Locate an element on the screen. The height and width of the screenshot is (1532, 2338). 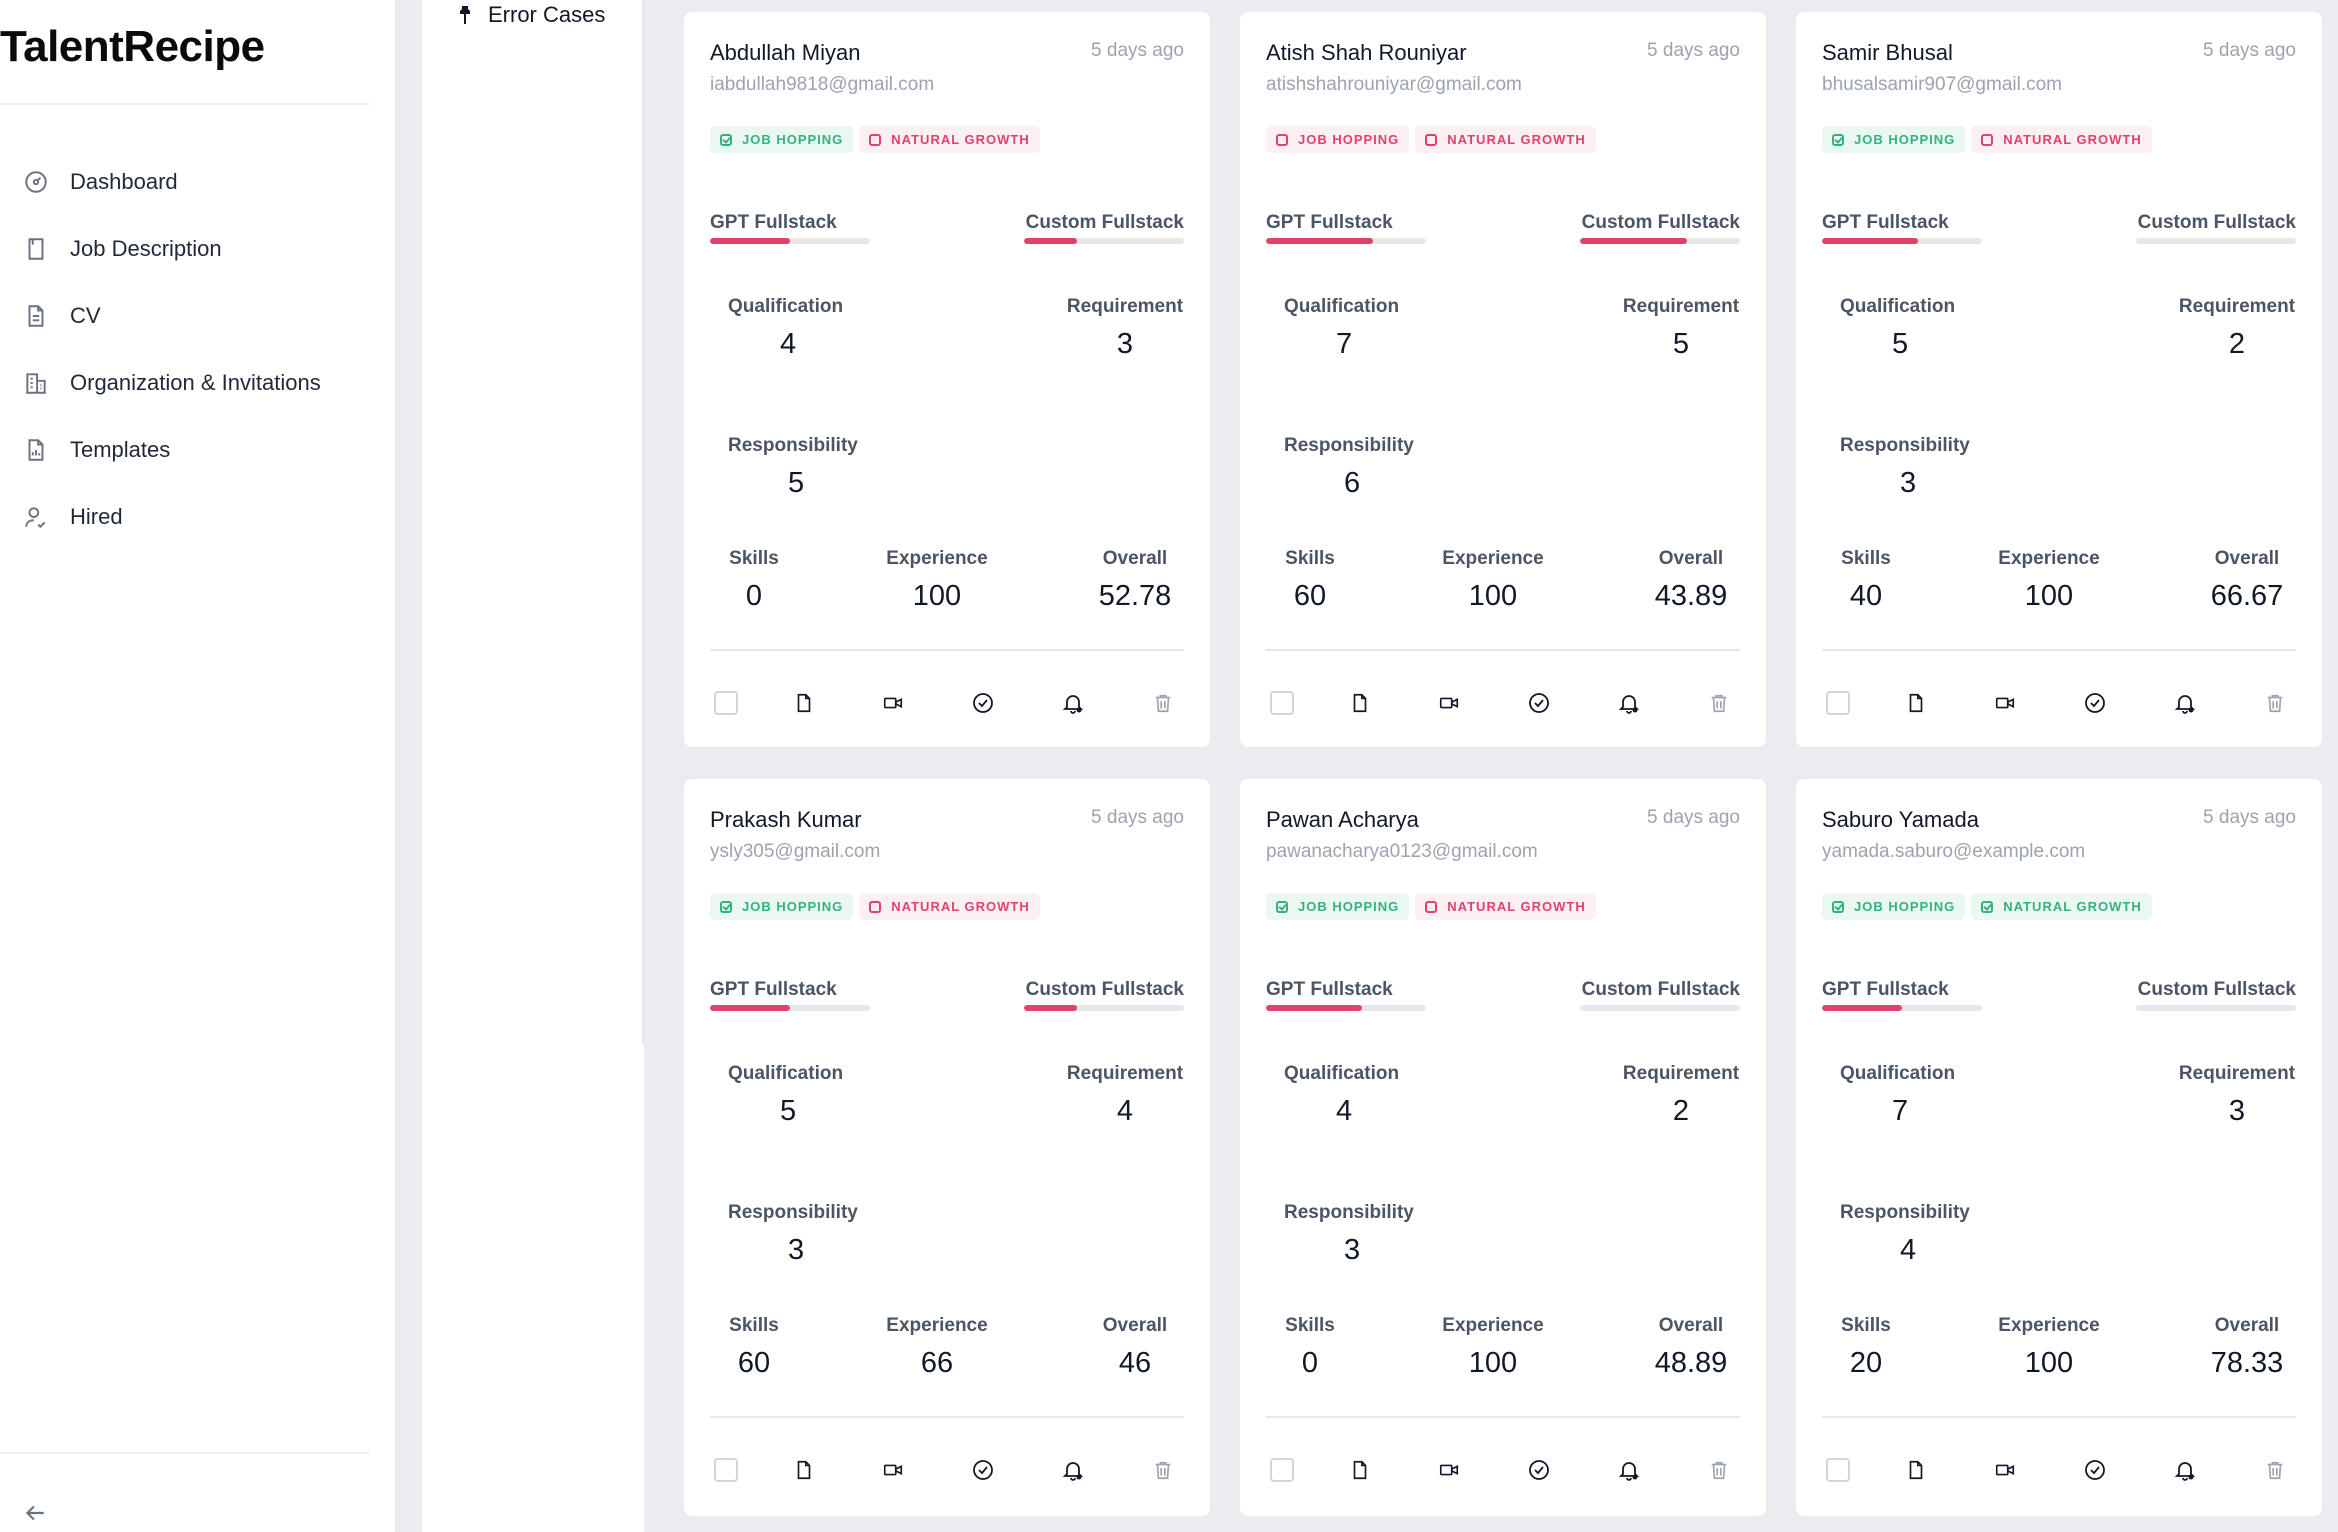
gpt-fullstack-bar-fill is located at coordinates (750, 1008).